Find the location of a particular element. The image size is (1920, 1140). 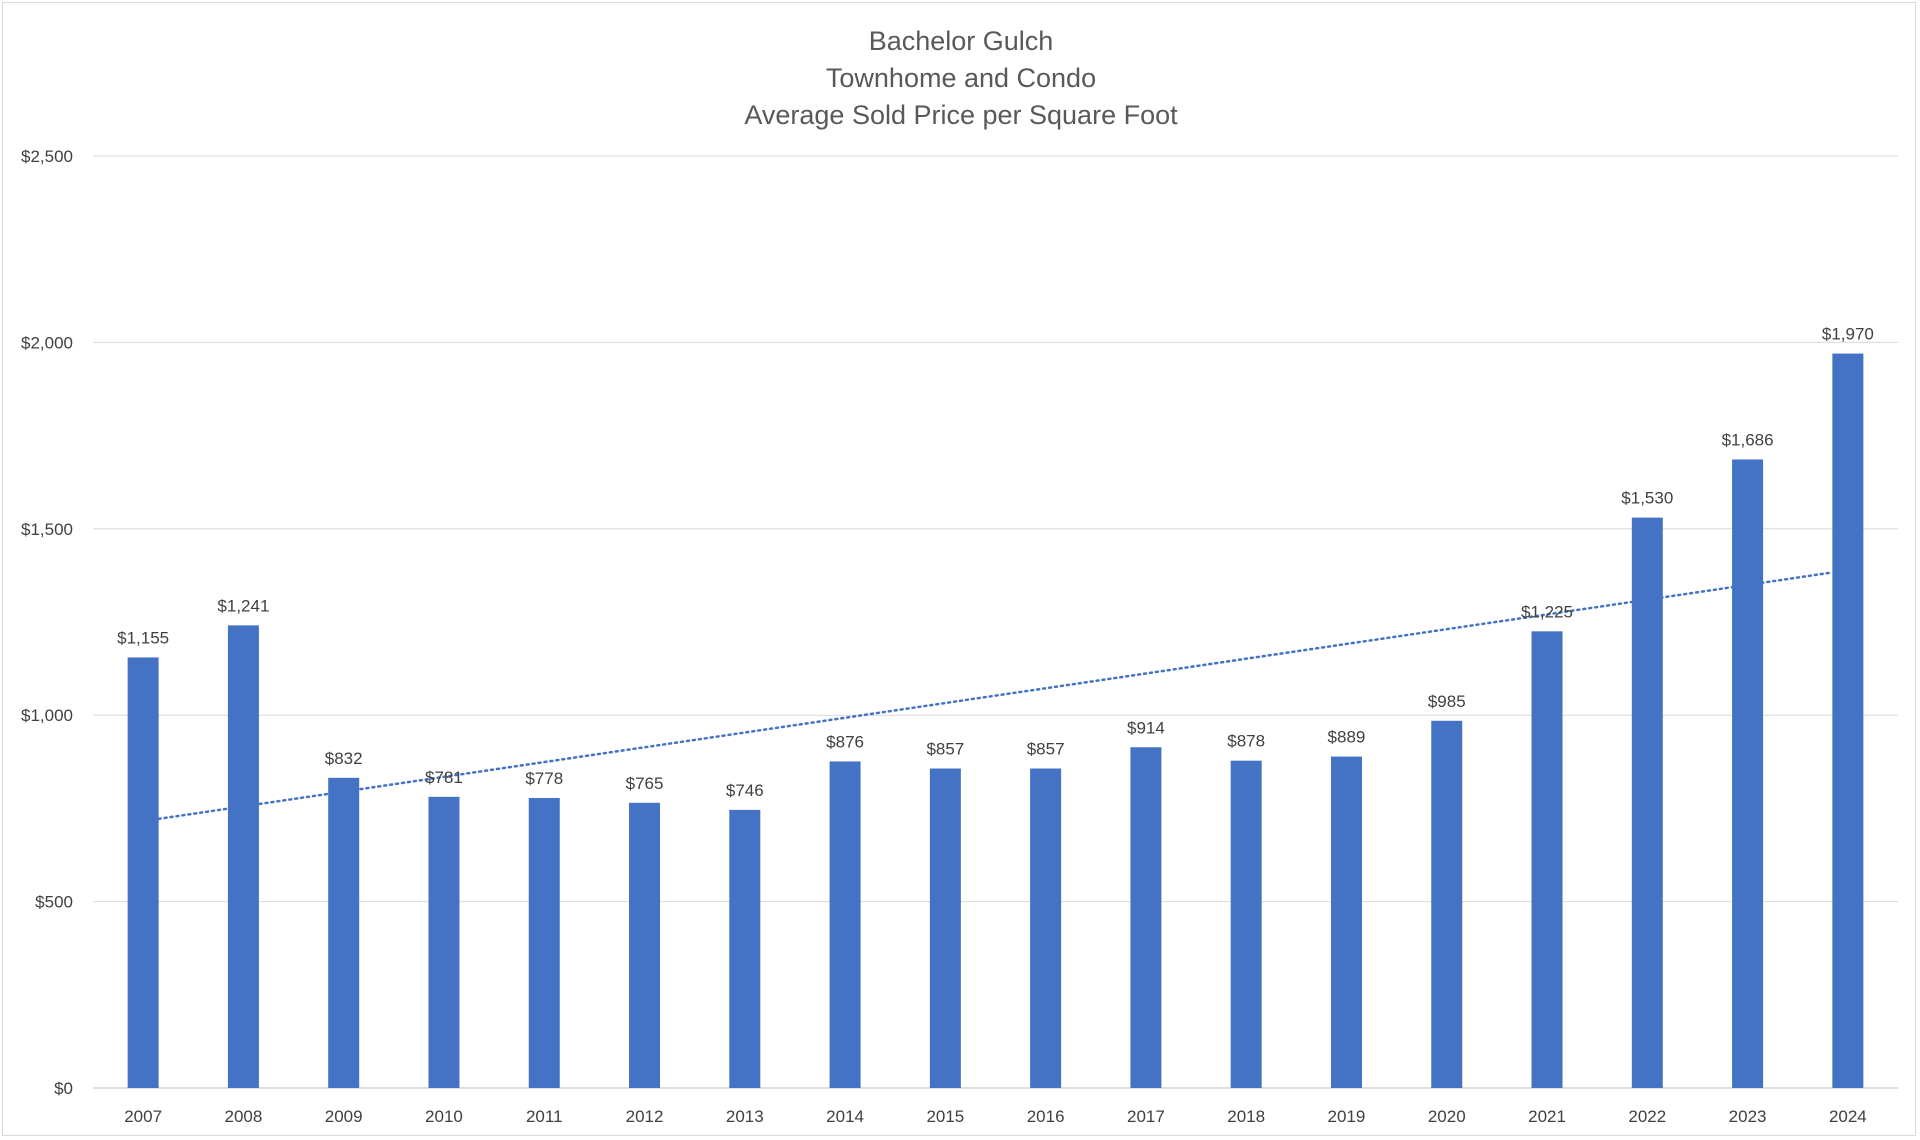

bar-2017 is located at coordinates (1146, 917).